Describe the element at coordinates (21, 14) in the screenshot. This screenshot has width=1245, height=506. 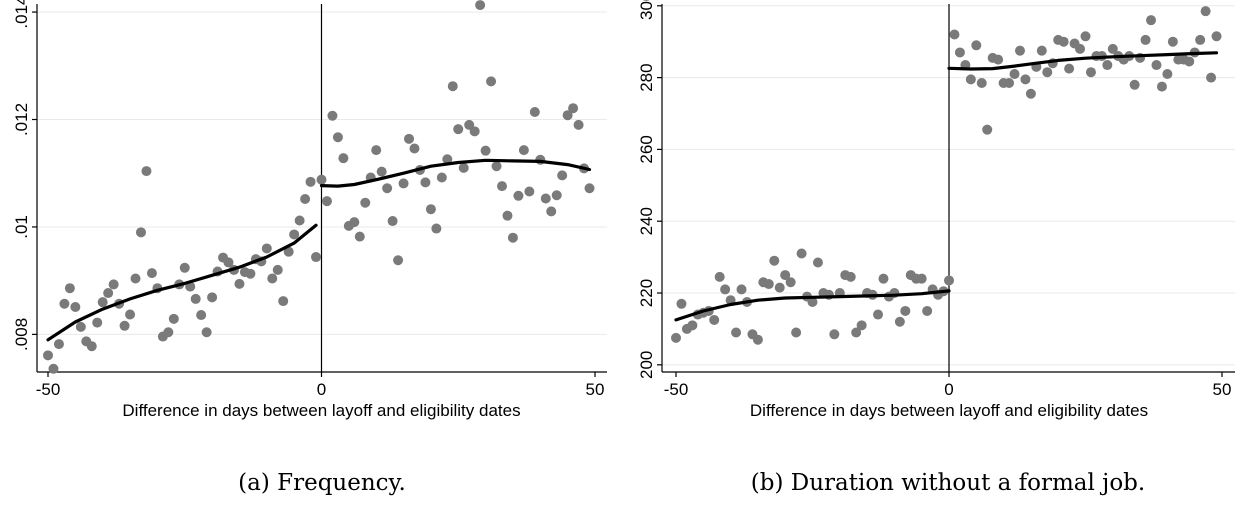
I see `y-tick-label: .014` at that location.